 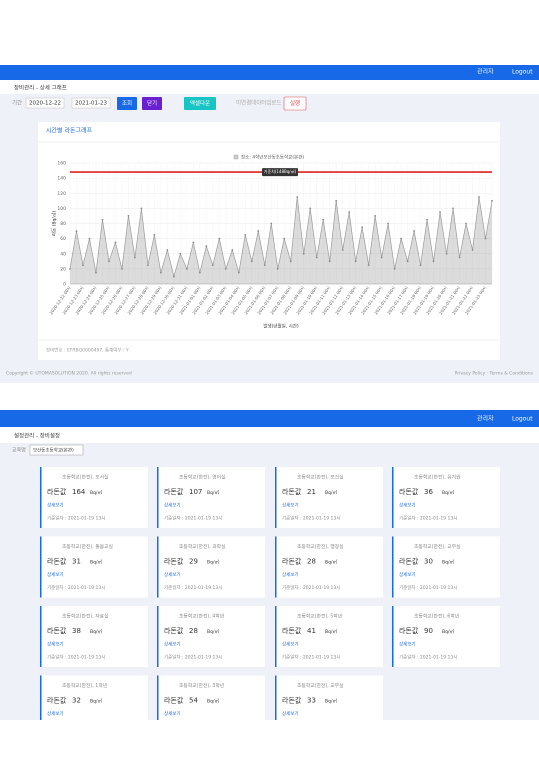 What do you see at coordinates (280, 171) in the screenshot?
I see `threshold-label: 기준치(148Bq/㎥)` at bounding box center [280, 171].